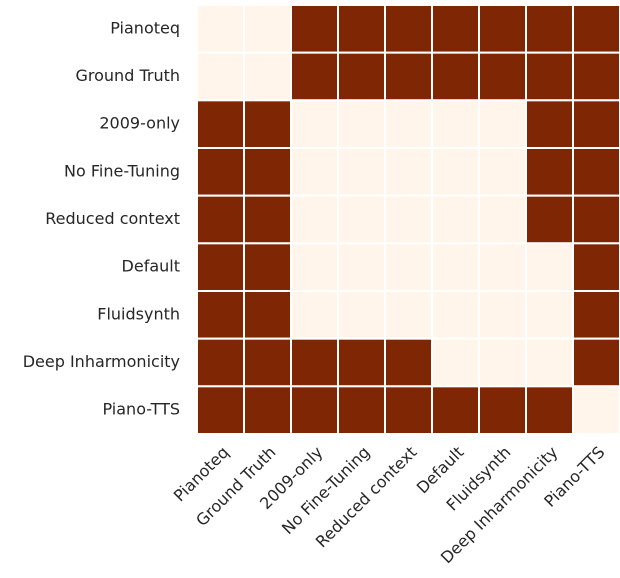 This screenshot has height=578, width=620. What do you see at coordinates (145, 27) in the screenshot?
I see `y-tick-label: Pianoteq` at bounding box center [145, 27].